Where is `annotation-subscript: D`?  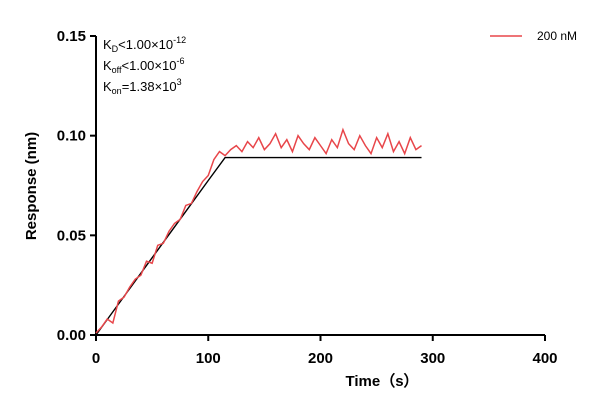 annotation-subscript: D is located at coordinates (115, 49).